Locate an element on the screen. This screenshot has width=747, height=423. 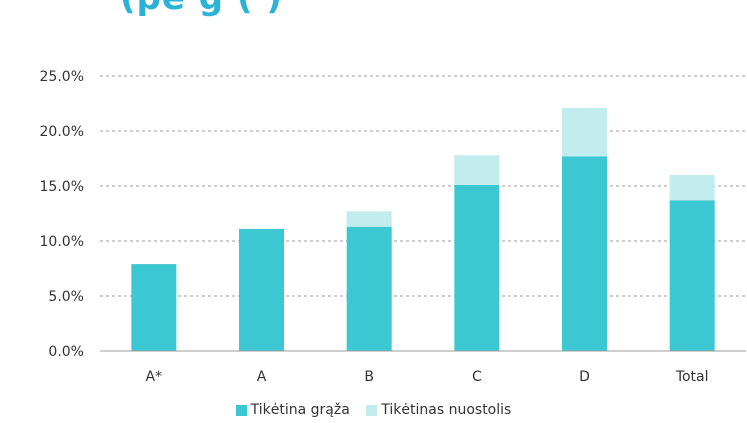
legend-item-expected-return: Tikėtina grąža is located at coordinates (292, 410).